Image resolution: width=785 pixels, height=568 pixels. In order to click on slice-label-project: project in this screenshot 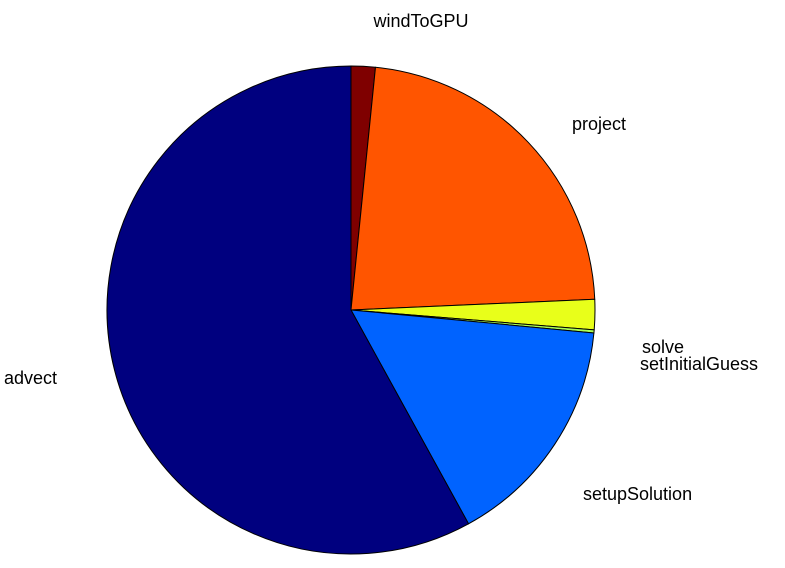, I will do `click(599, 124)`.